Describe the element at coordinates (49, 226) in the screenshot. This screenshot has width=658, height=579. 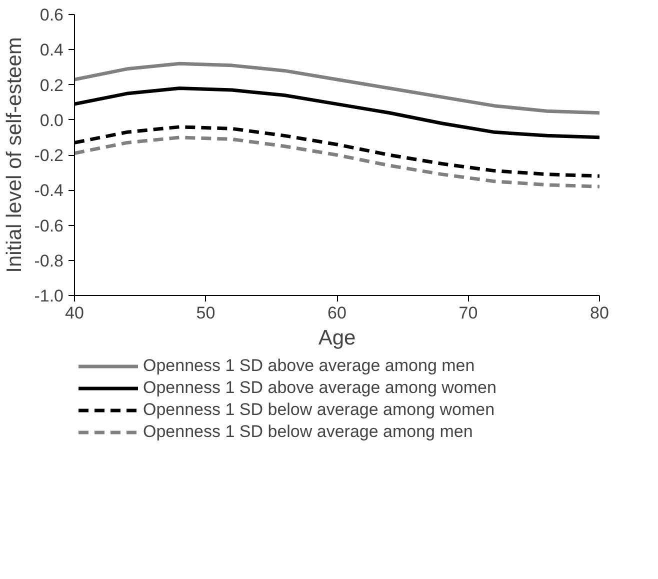
I see `y-tick-label: -0.6` at that location.